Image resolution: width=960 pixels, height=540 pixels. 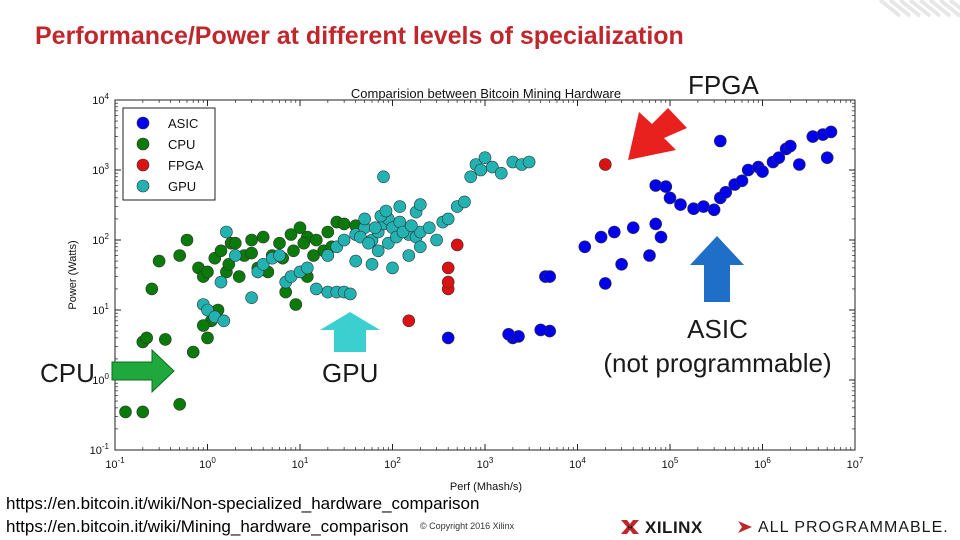 I want to click on fpga-arrow, so click(x=657, y=134).